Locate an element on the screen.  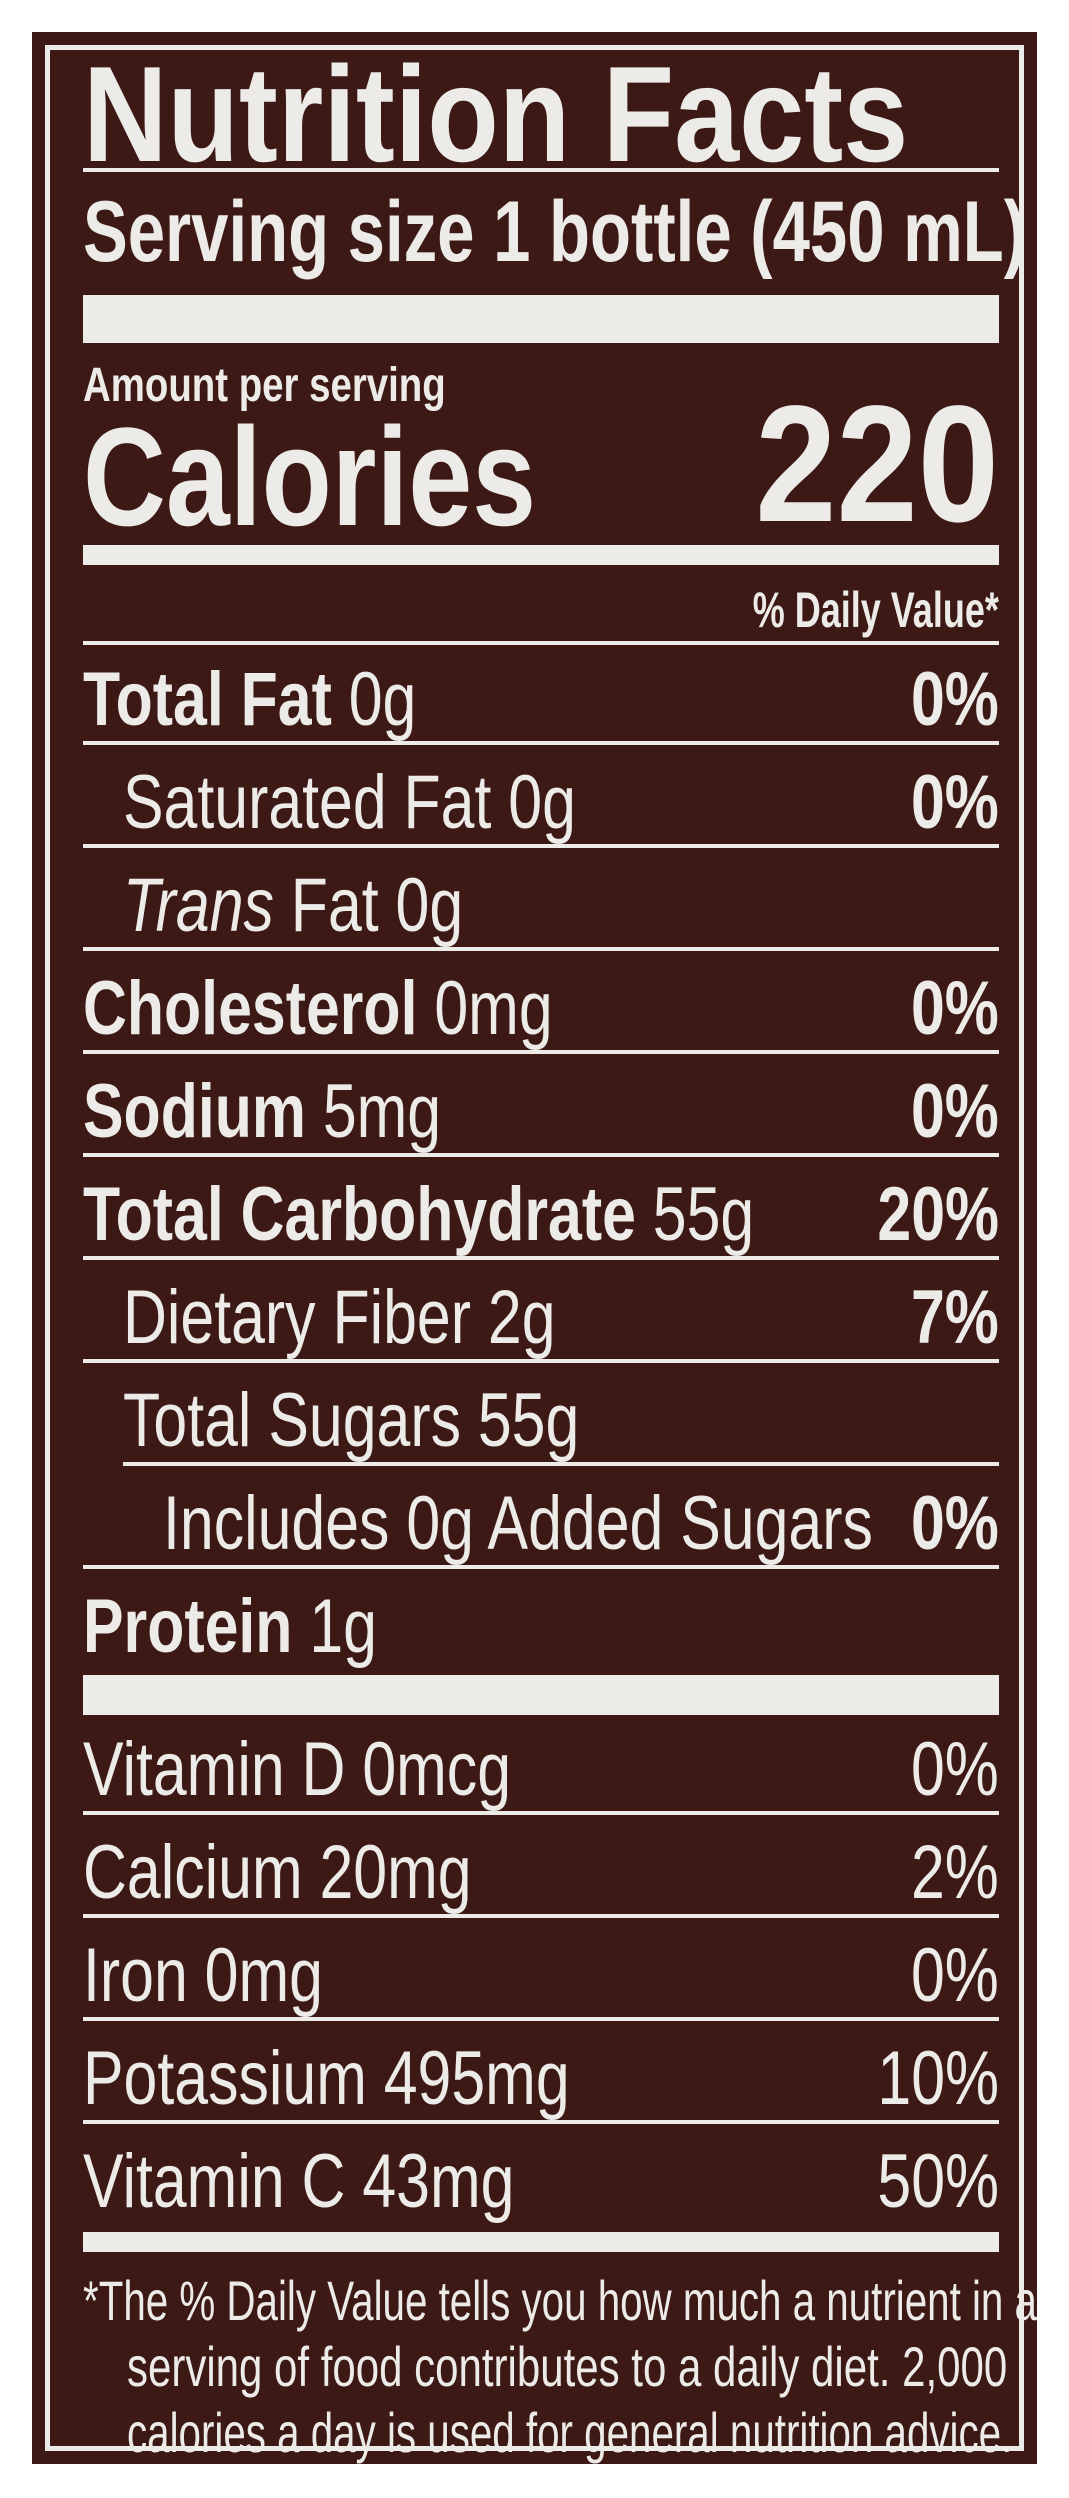
nutrient-label: Includes 0g Added Sugars is located at coordinates (606, 1524).